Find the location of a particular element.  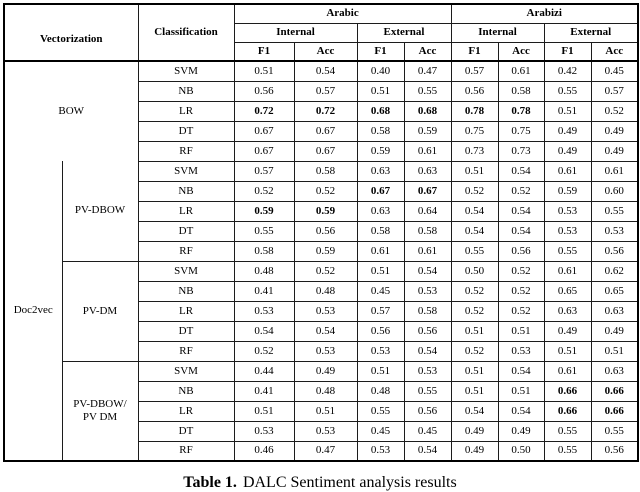

table-row: LR 0.53 0.53 0.57 0.58 0.52 0.52 0.63 0.63 is located at coordinates (321, 311).